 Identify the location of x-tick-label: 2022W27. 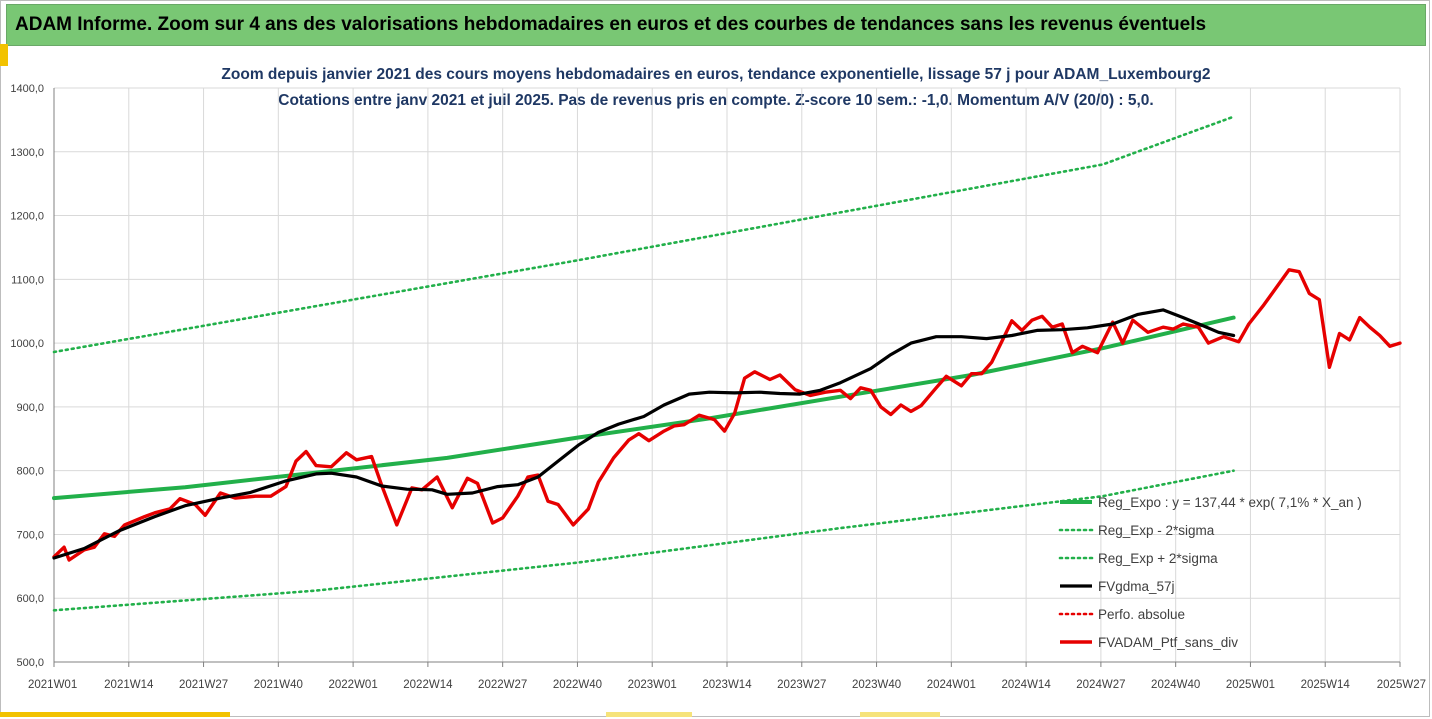
(502, 685).